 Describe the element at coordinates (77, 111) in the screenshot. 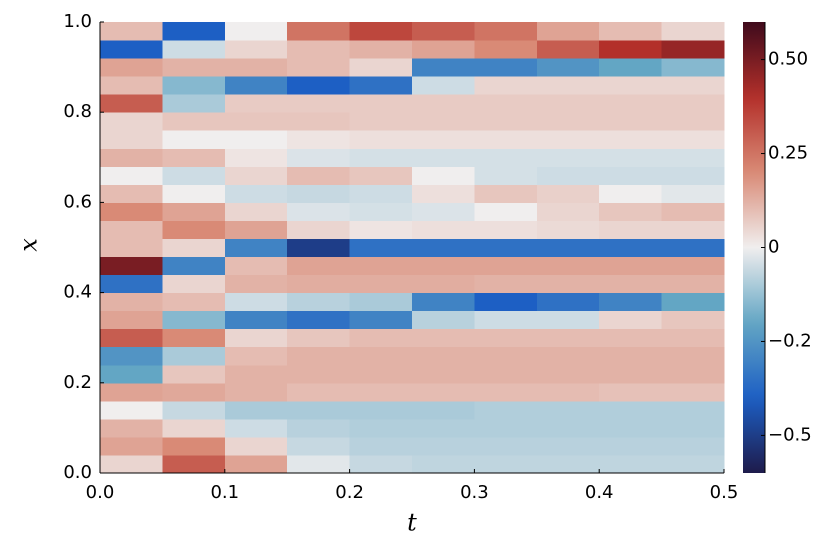

I see `y-tick-label: 0.8` at that location.